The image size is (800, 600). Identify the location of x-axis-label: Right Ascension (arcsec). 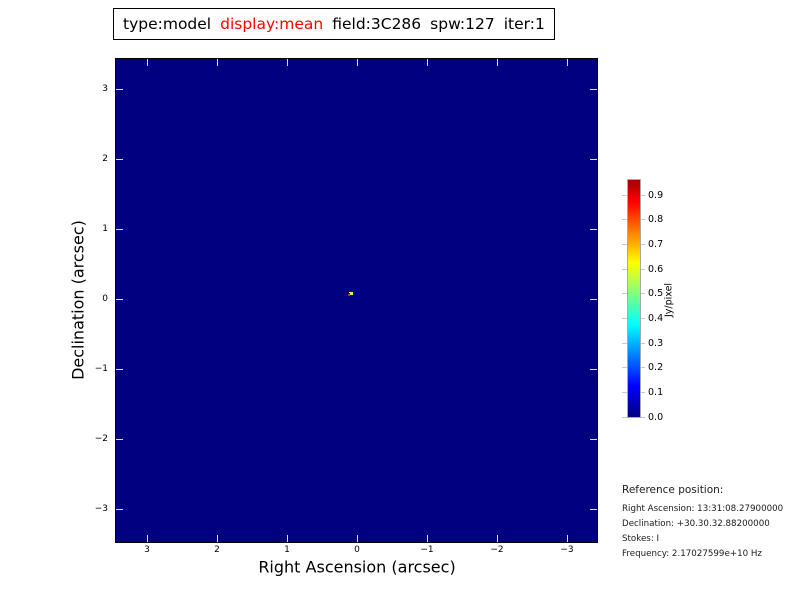
(357, 567).